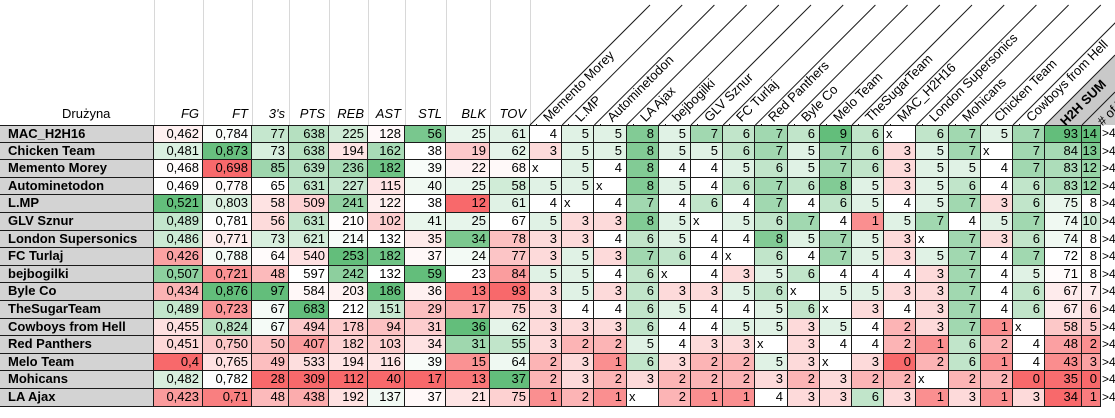 The image size is (1115, 418). I want to click on h2h-sum-cell: 72, so click(1063, 257).